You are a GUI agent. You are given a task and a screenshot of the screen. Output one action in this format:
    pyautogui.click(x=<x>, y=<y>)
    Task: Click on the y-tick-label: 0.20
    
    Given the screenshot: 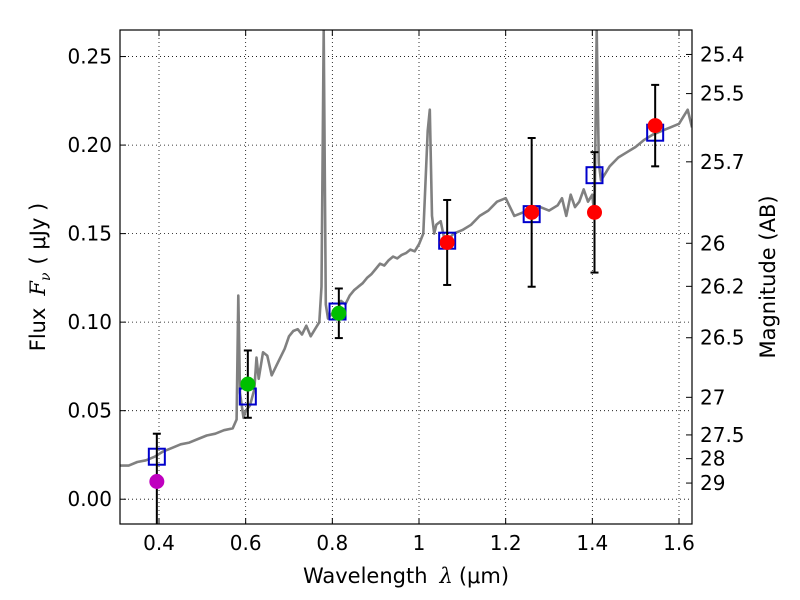 What is the action you would take?
    pyautogui.click(x=89, y=145)
    